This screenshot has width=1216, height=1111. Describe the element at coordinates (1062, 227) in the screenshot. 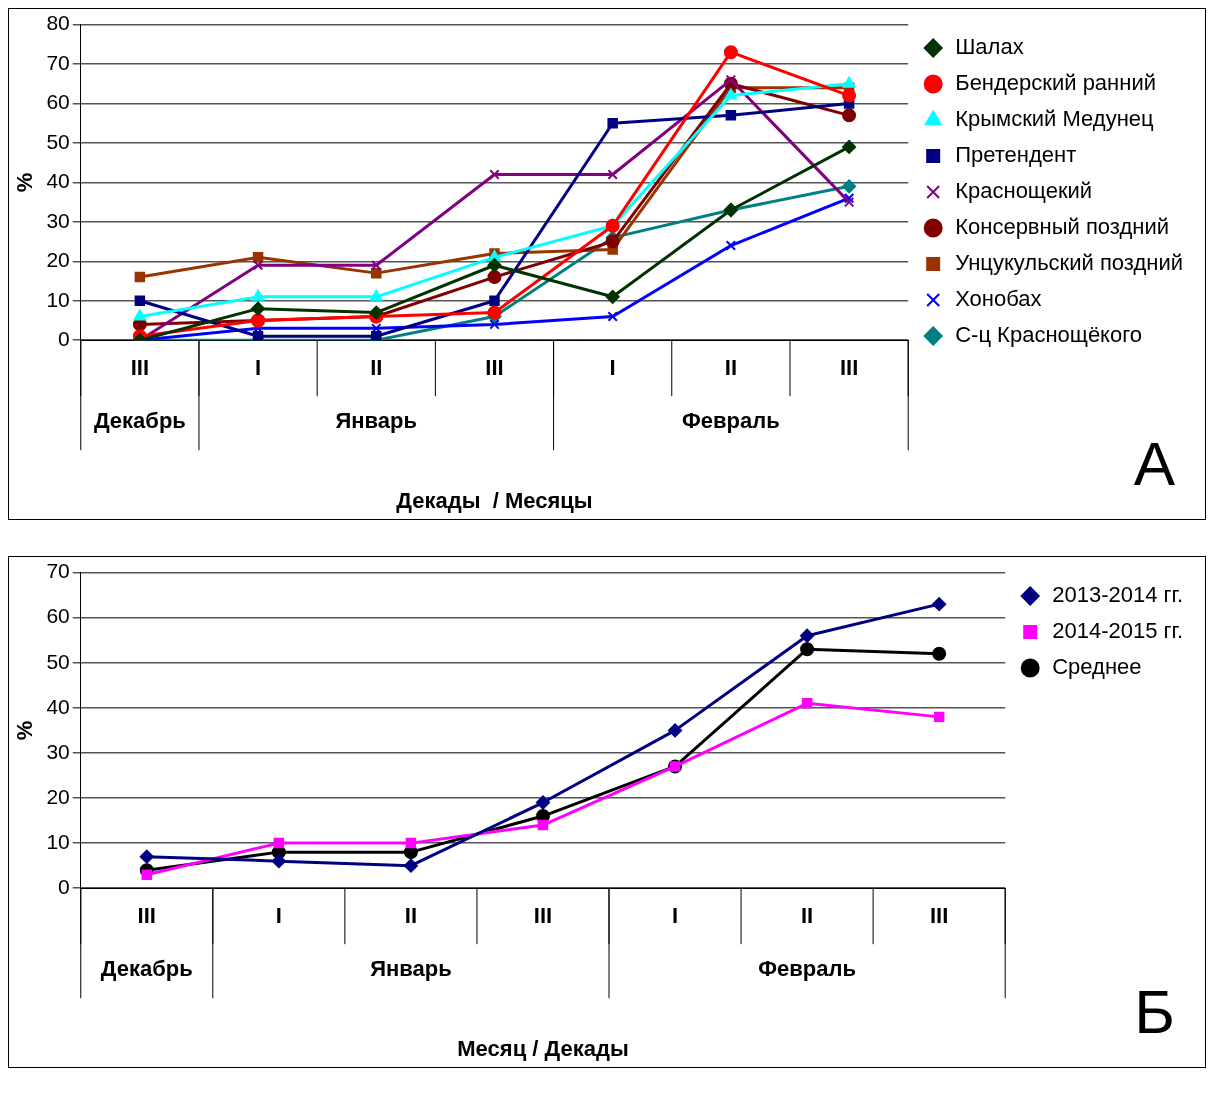

I see `legend-label: Консервный поздний` at that location.